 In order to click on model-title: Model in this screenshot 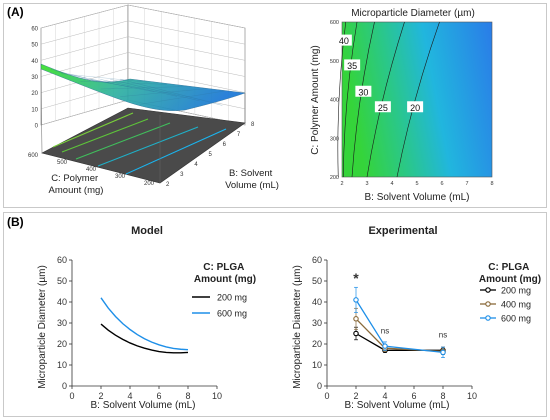, I will do `click(147, 231)`.